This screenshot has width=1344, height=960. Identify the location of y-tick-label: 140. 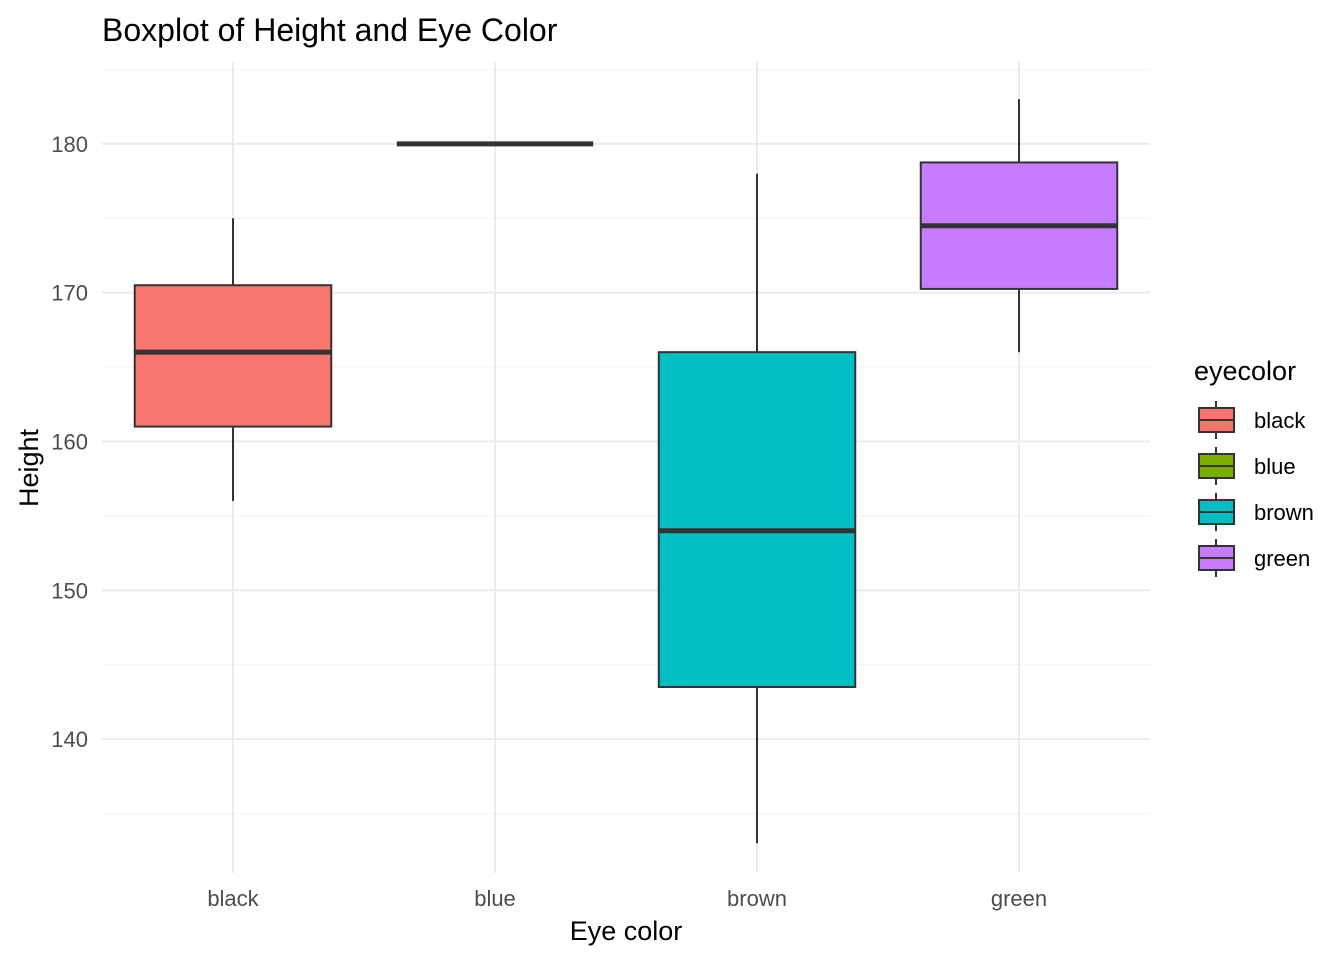
(69, 739).